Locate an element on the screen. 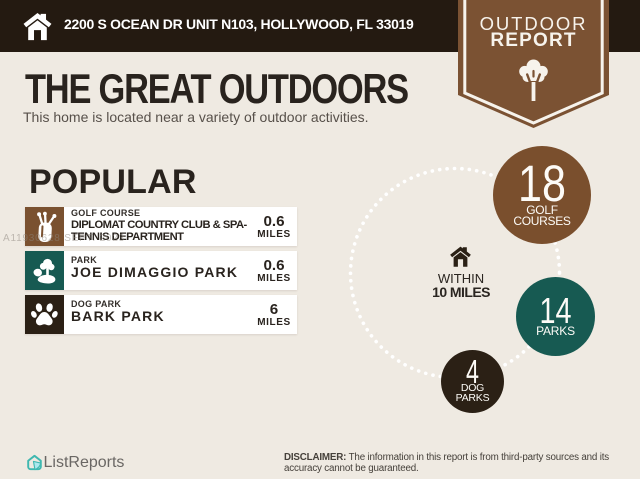 The width and height of the screenshot is (640, 479). page-title: THE GREAT OUTDOORS is located at coordinates (217, 88).